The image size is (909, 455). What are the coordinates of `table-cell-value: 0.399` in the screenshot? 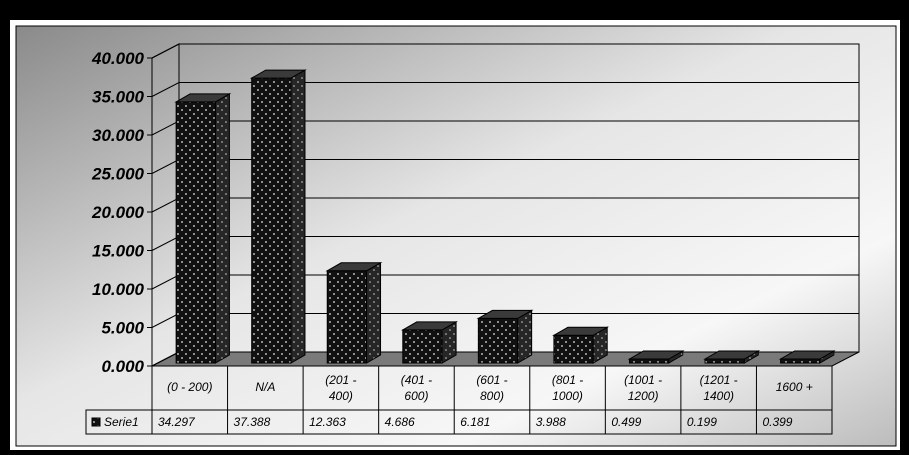 It's located at (777, 422).